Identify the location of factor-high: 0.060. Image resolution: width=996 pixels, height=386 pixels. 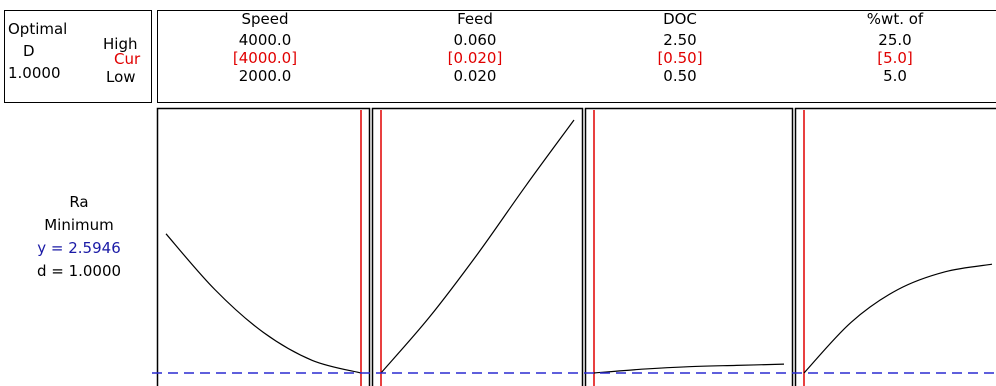
(475, 40).